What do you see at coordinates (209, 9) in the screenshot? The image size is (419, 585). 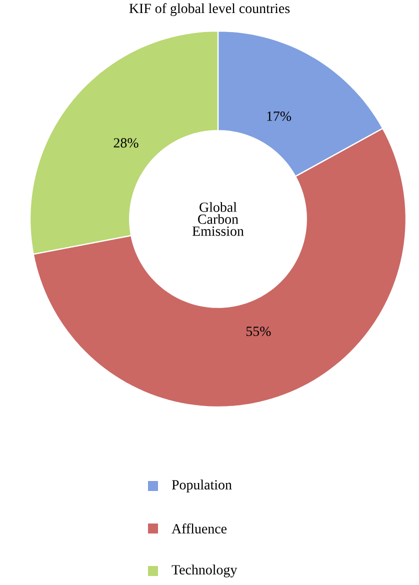 I see `chart-title: KIF of global level countries` at bounding box center [209, 9].